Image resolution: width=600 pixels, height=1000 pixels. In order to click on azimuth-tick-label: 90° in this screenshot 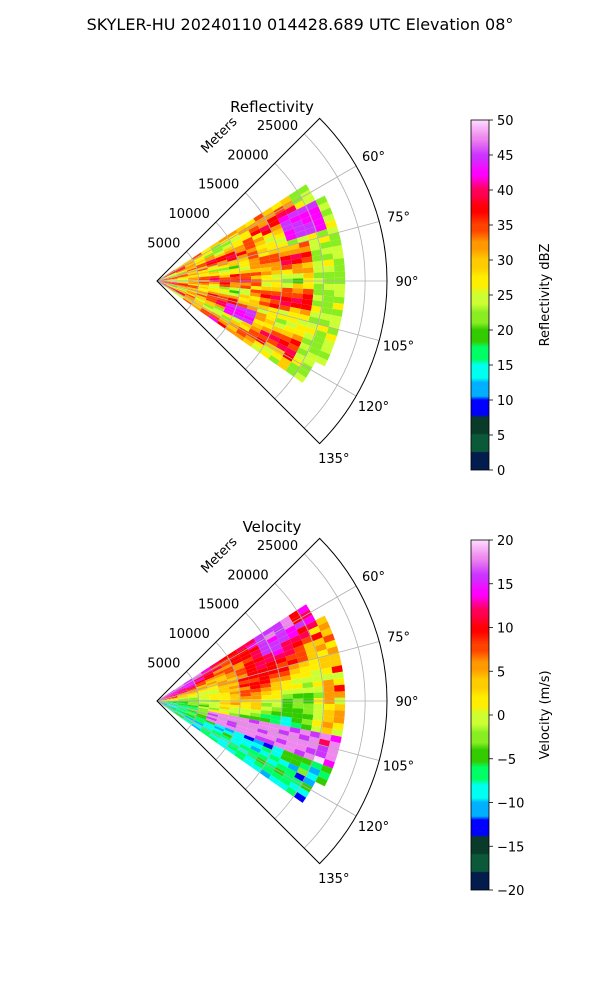, I will do `click(406, 702)`.